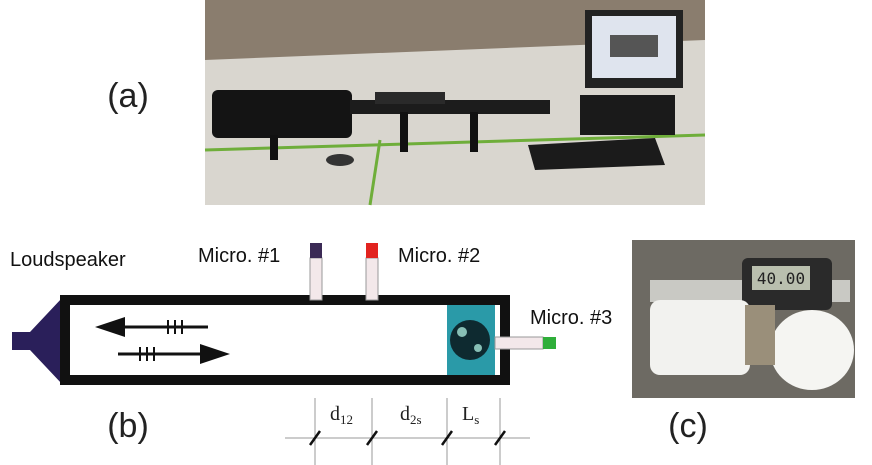 Image resolution: width=872 pixels, height=465 pixels. What do you see at coordinates (688, 426) in the screenshot?
I see `panel-label: (c)` at bounding box center [688, 426].